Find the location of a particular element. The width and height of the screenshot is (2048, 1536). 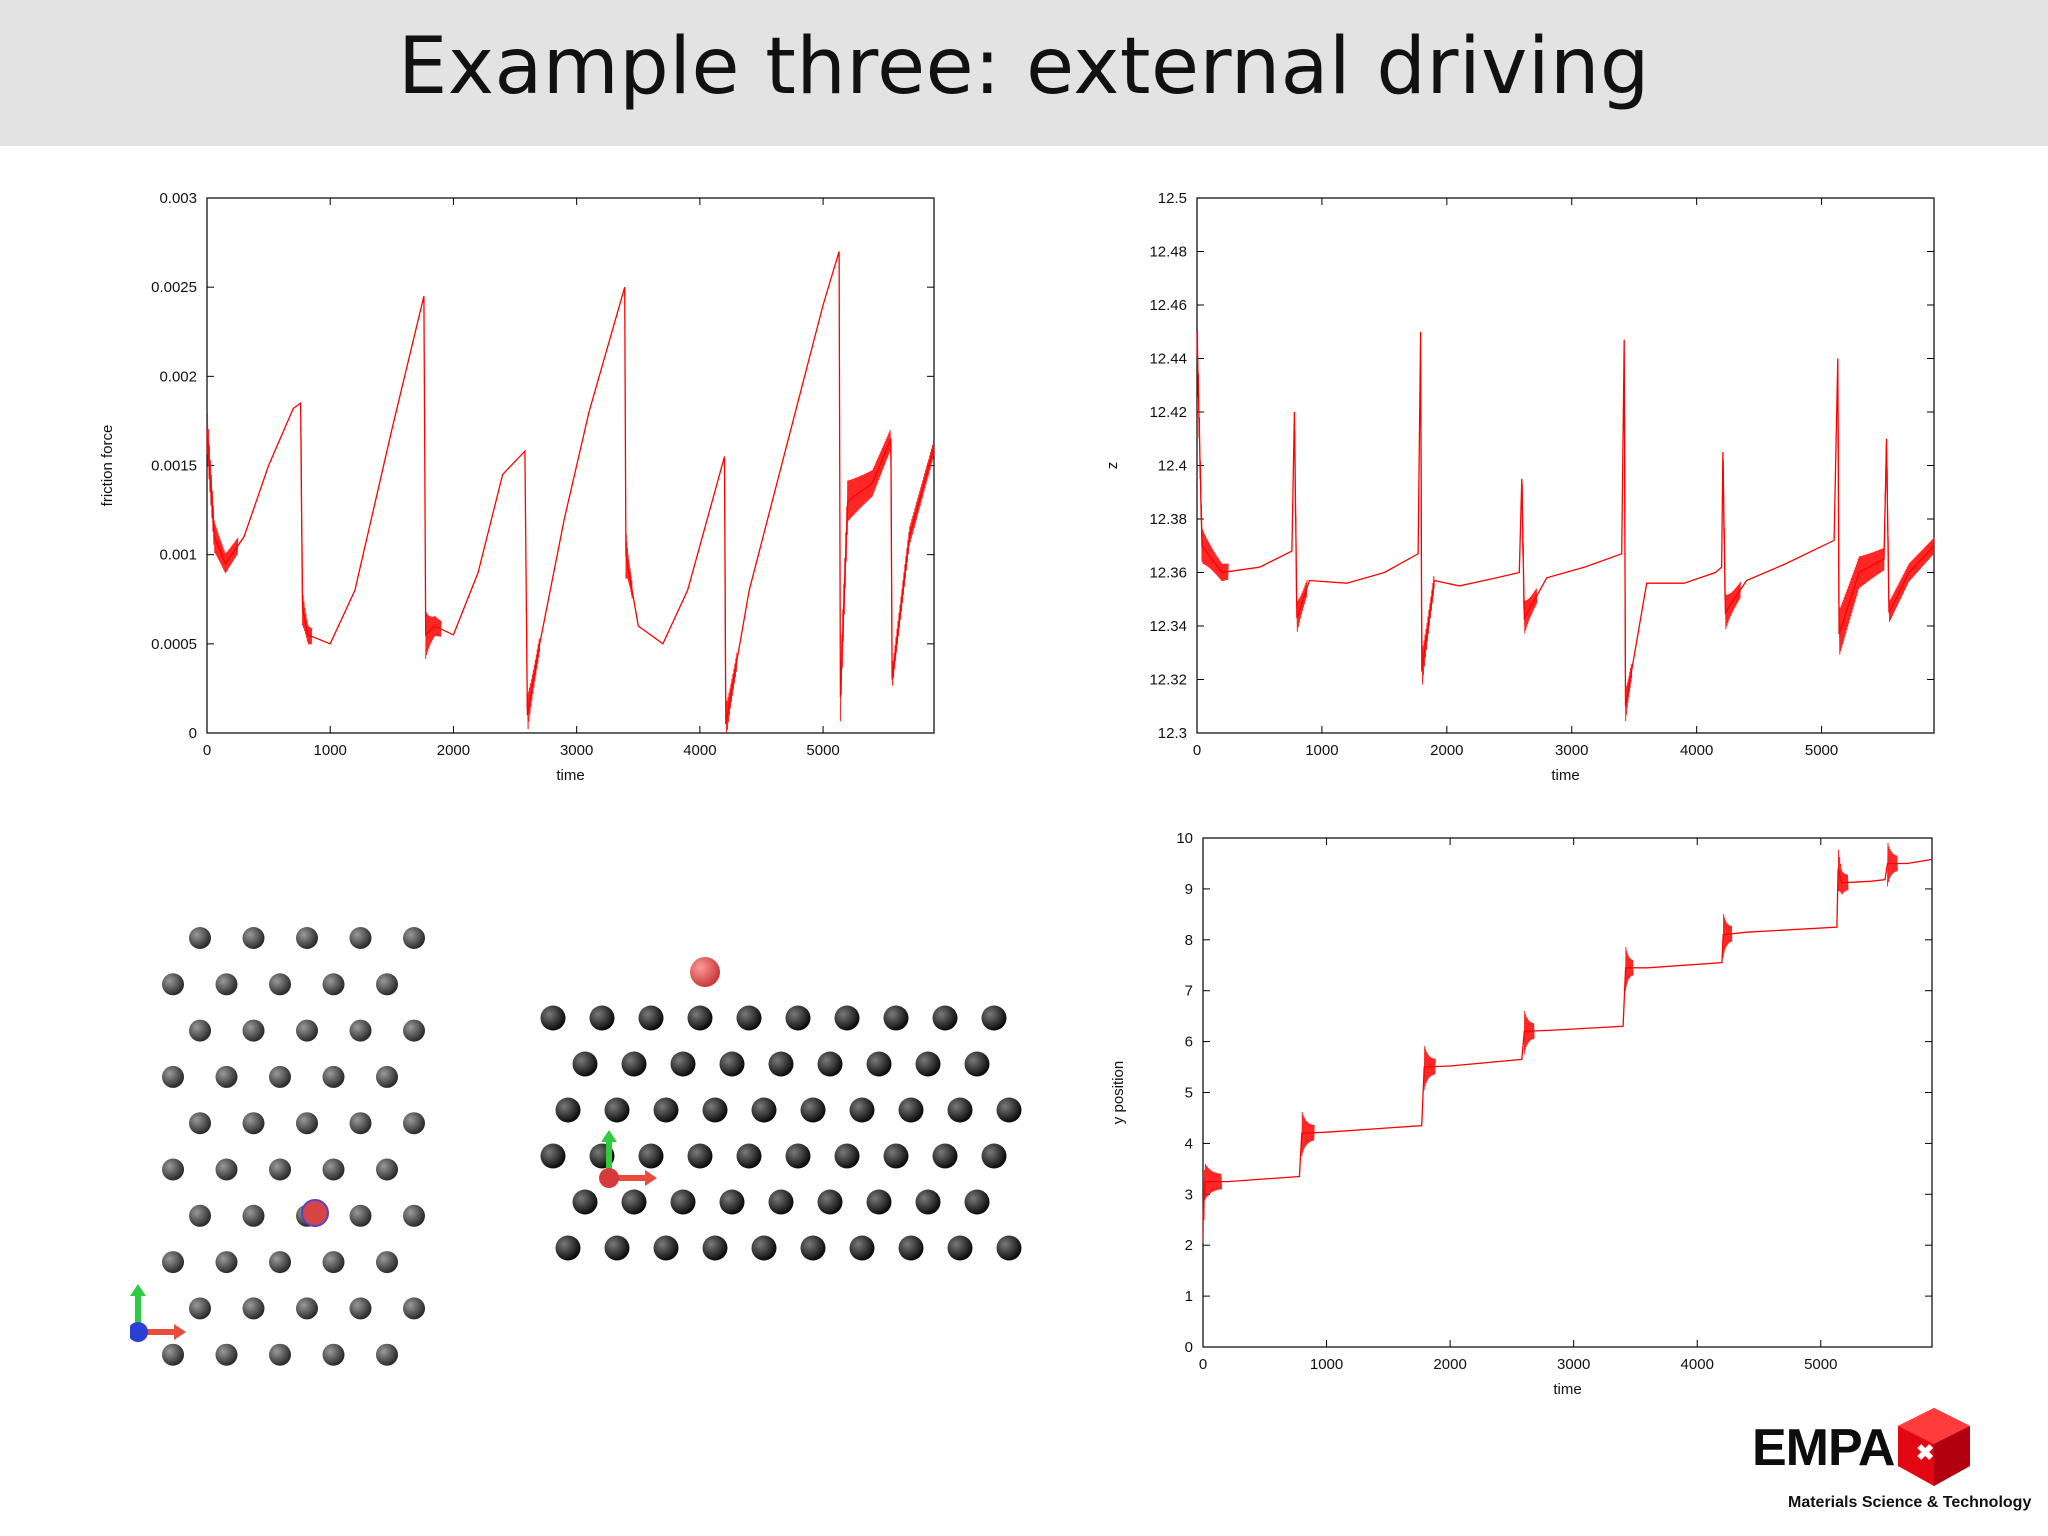

y-tick-label: 2 is located at coordinates (1189, 1245).